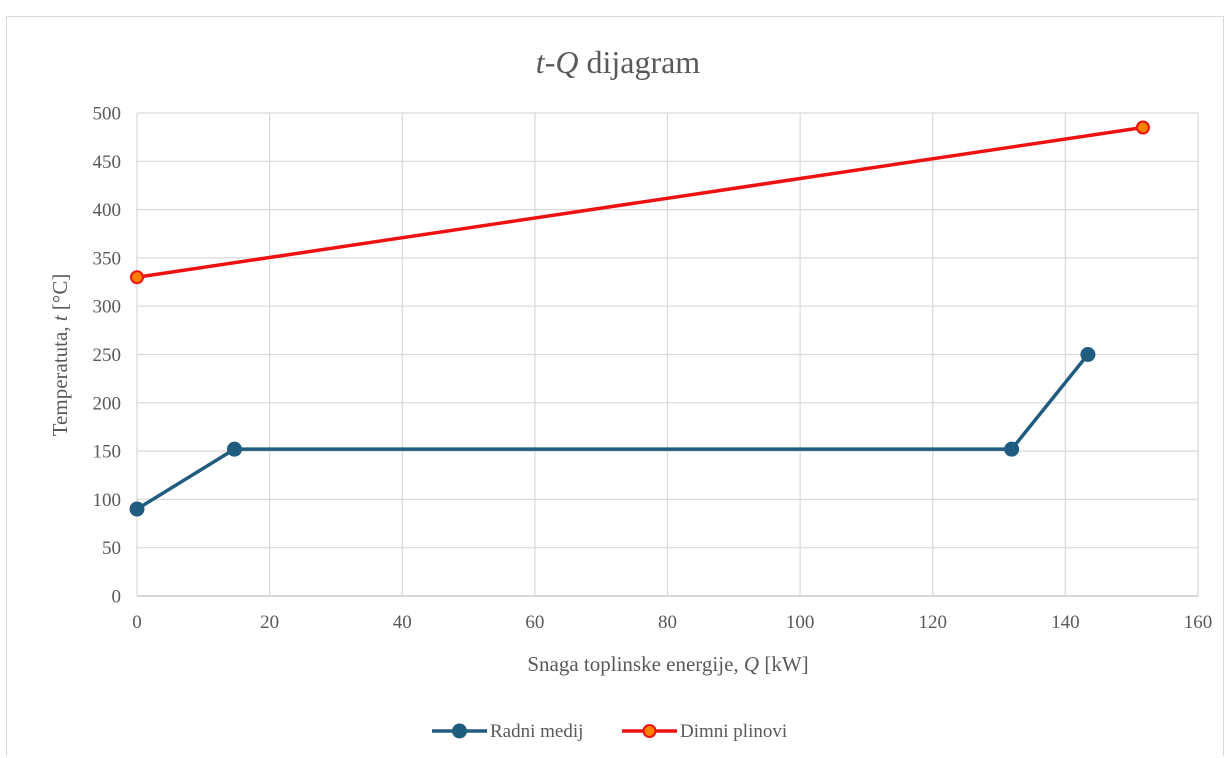 This screenshot has width=1231, height=758. Describe the element at coordinates (1198, 622) in the screenshot. I see `x-tick-label-160: 160` at that location.